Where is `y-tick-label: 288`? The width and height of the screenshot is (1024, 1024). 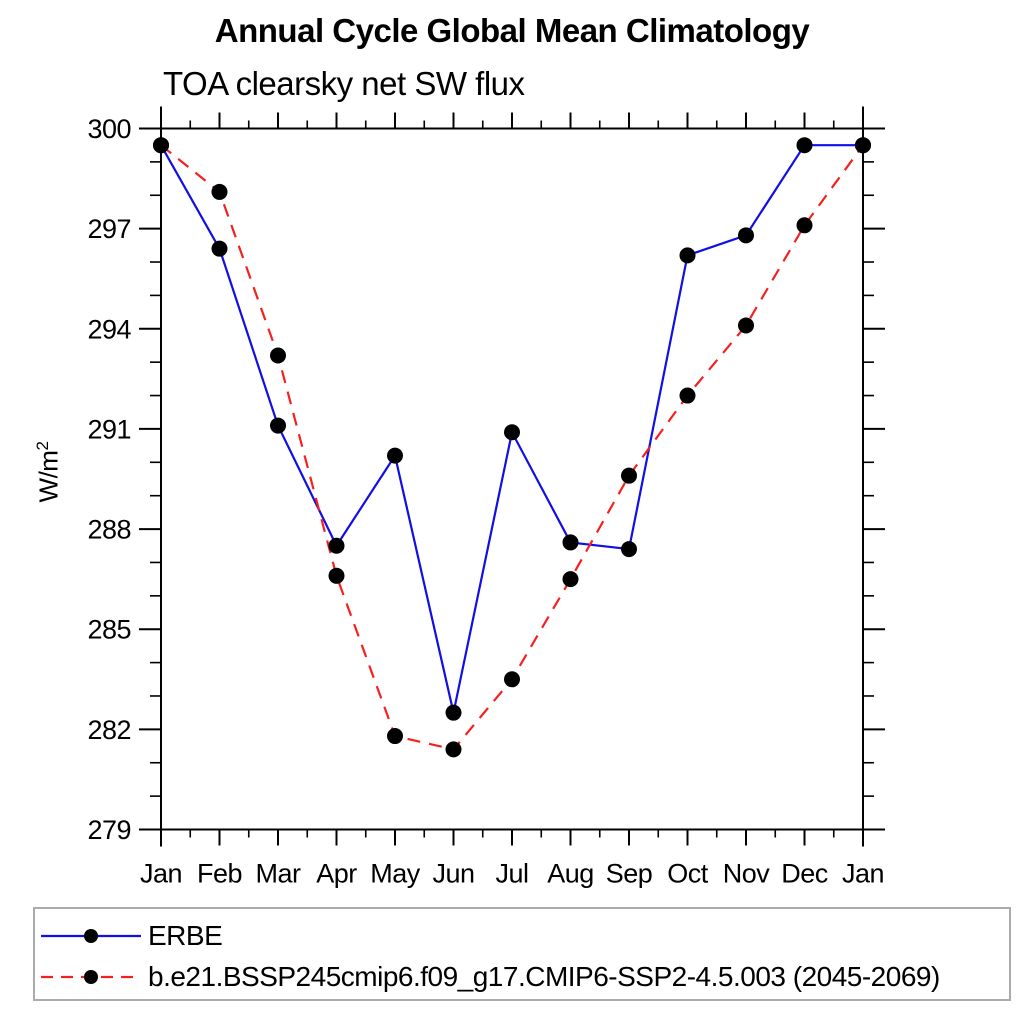
y-tick-label: 288 is located at coordinates (109, 530).